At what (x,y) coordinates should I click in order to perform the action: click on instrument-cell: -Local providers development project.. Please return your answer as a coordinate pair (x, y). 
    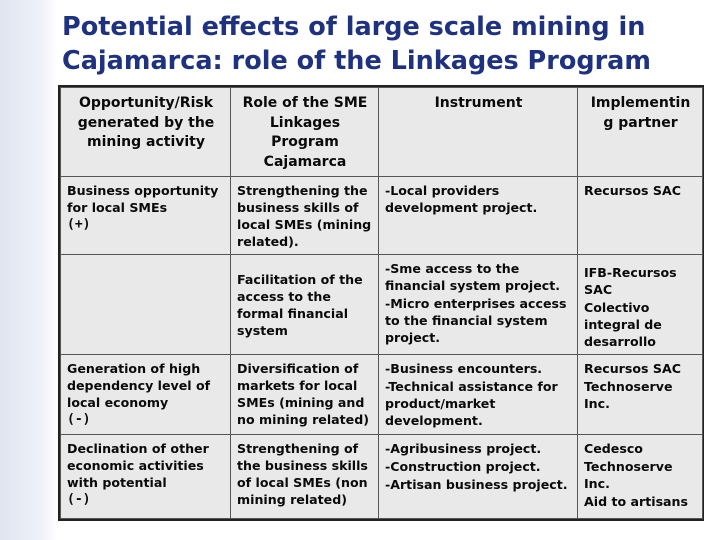
    Looking at the image, I should click on (478, 215).